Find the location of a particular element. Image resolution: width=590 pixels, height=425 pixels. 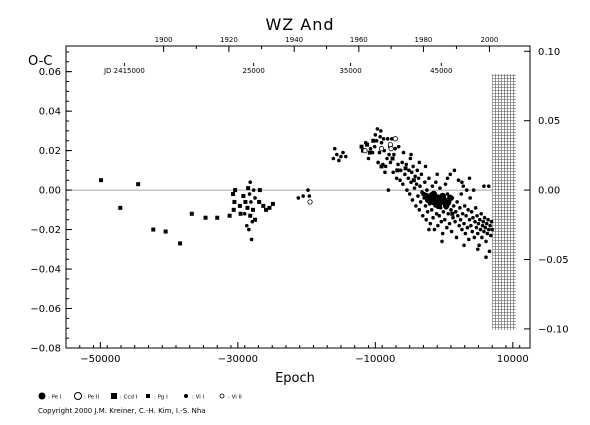

jd-labels: JD 2415000 25000 35000 45000 is located at coordinates (277, 69).